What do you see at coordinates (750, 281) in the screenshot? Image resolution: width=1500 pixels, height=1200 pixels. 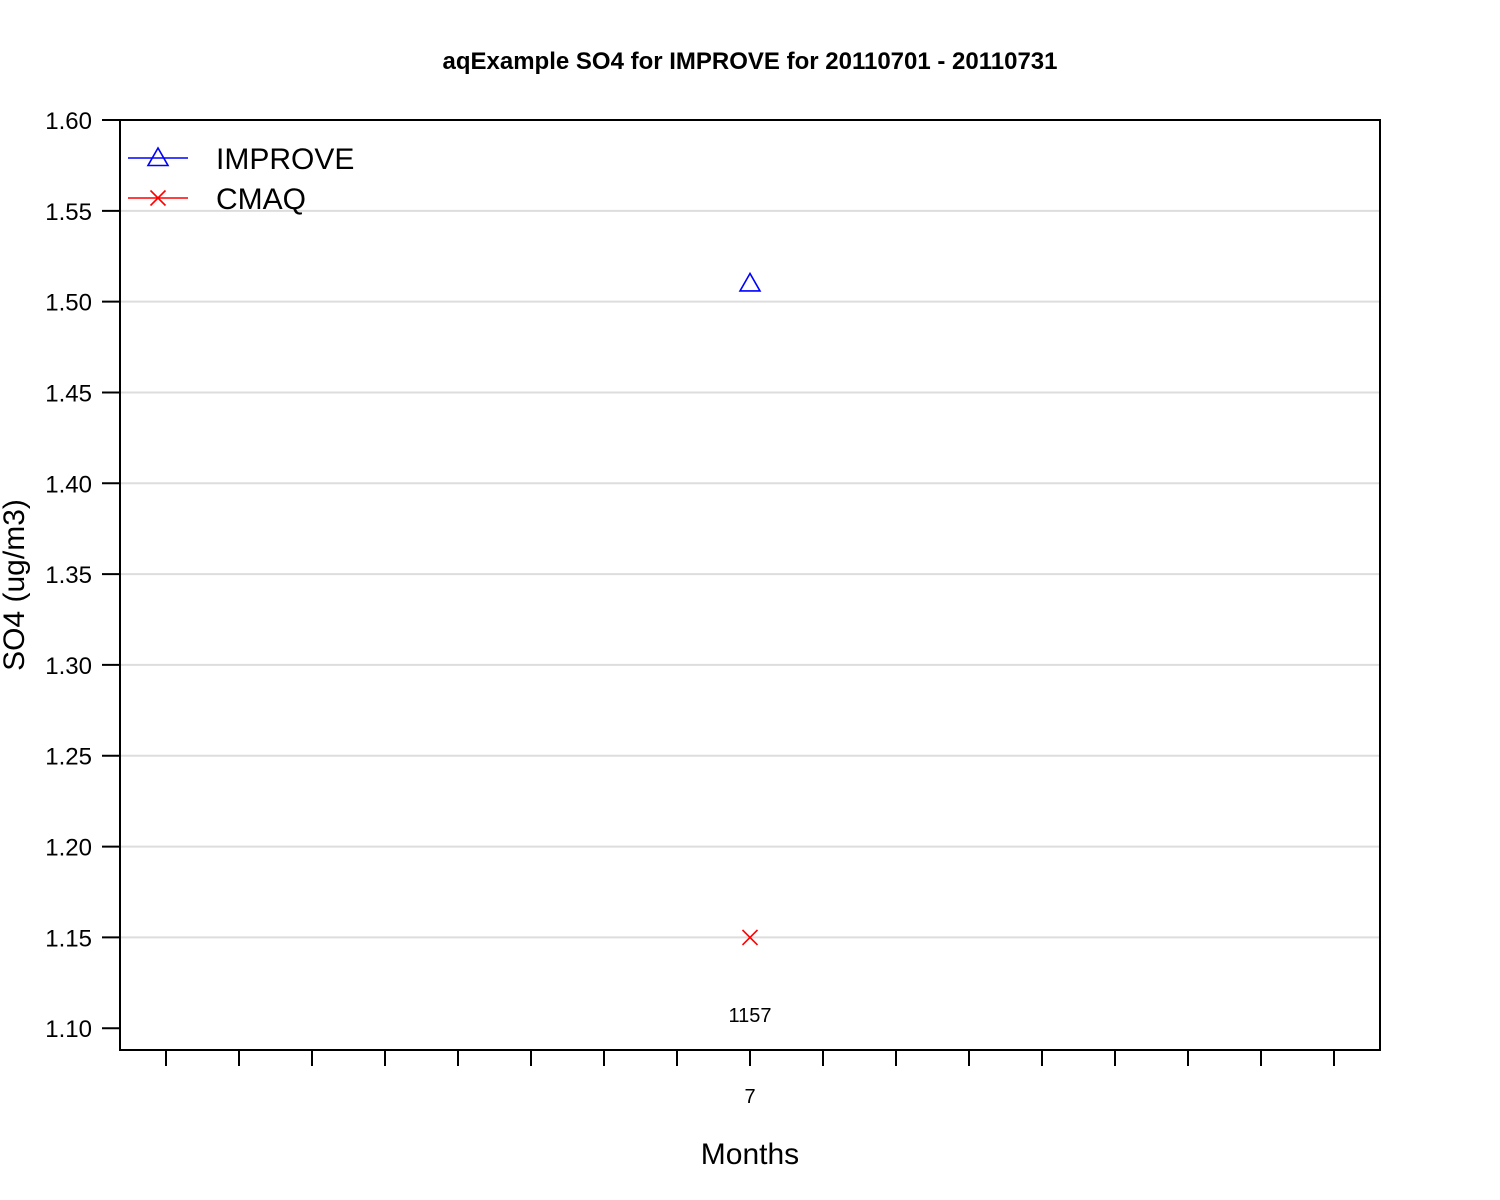 I see `improve-point` at bounding box center [750, 281].